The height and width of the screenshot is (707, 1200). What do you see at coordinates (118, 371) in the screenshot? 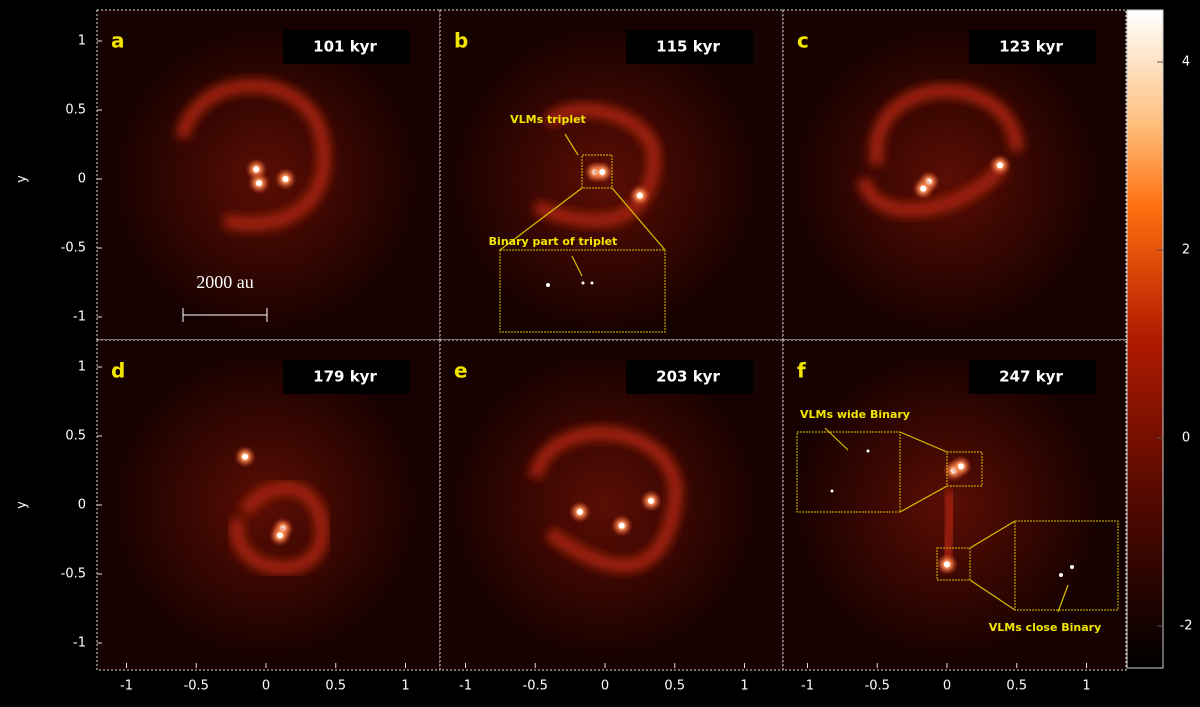
I see `panel-letter: d` at bounding box center [118, 371].